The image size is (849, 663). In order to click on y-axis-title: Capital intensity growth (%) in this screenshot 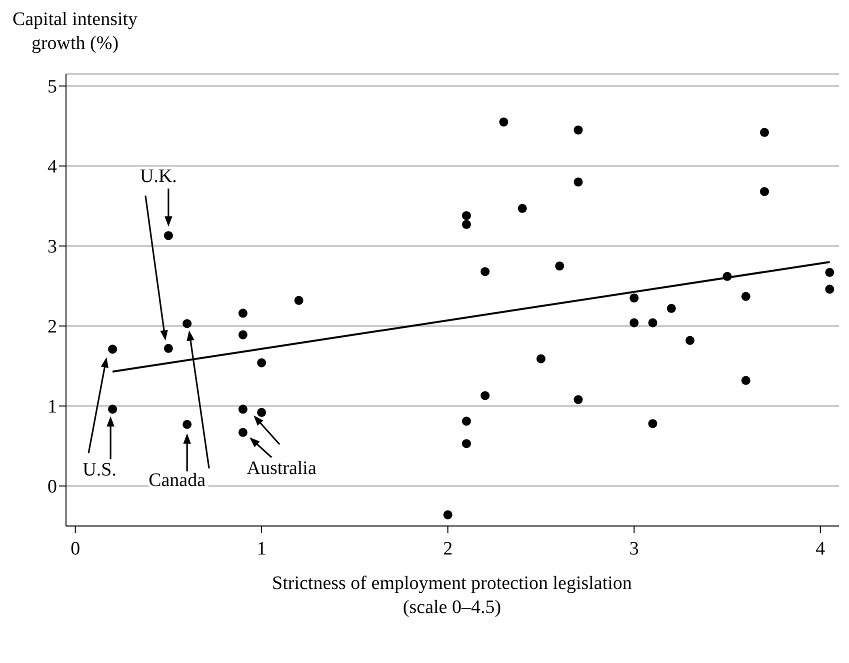, I will do `click(75, 32)`.